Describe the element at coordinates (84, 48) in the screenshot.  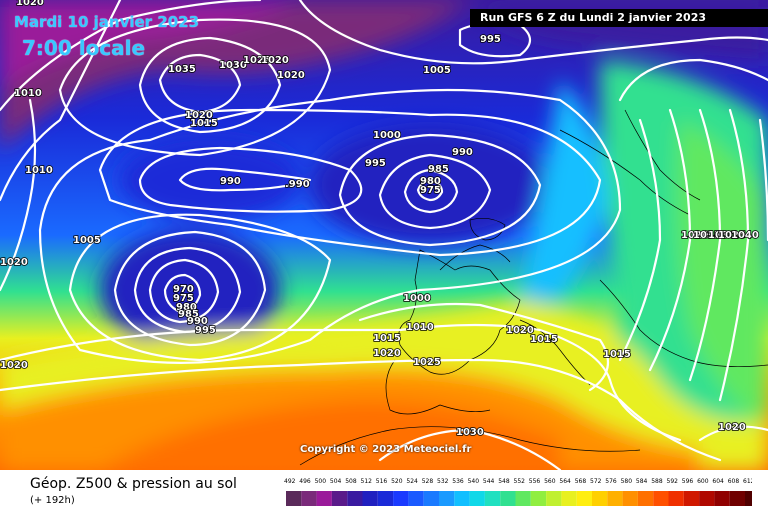
I see `forecast-time: 7:00 locale` at that location.